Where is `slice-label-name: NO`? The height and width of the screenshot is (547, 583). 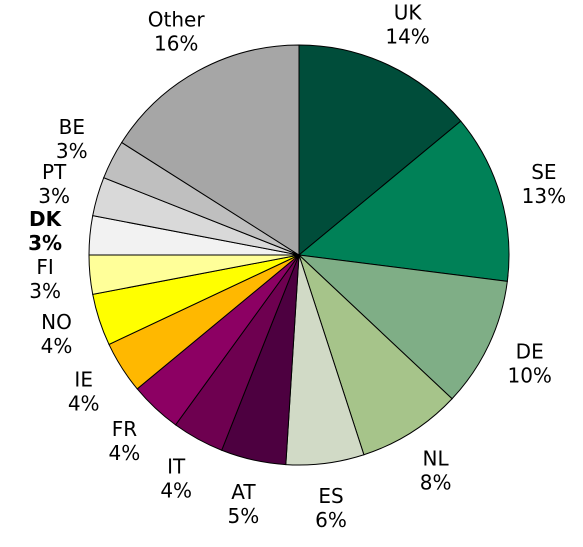 slice-label-name: NO is located at coordinates (56, 322).